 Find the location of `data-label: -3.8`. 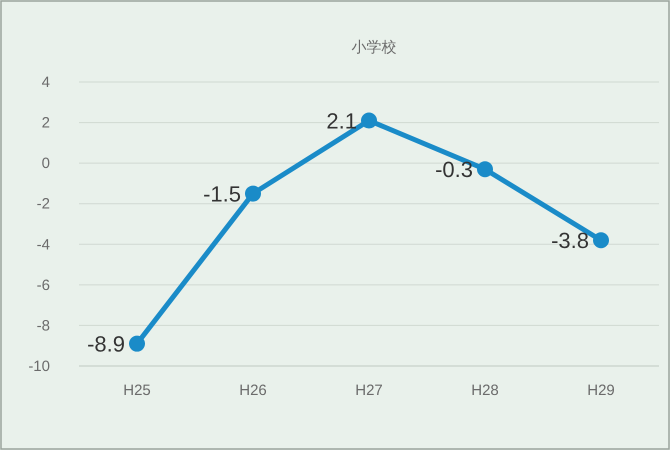

data-label: -3.8 is located at coordinates (570, 241).